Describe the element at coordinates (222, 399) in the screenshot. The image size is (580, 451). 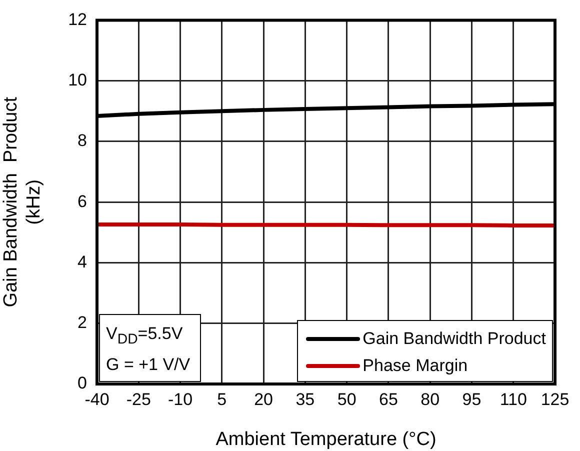
I see `x-tick-label: 5` at that location.